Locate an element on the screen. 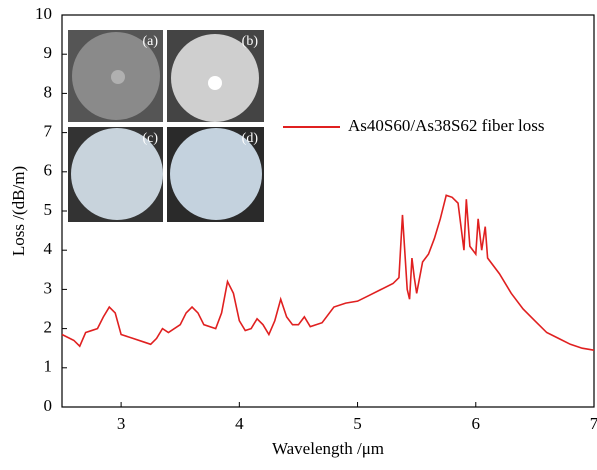  legend-label: As40S60/As38S62 fiber loss is located at coordinates (446, 125).